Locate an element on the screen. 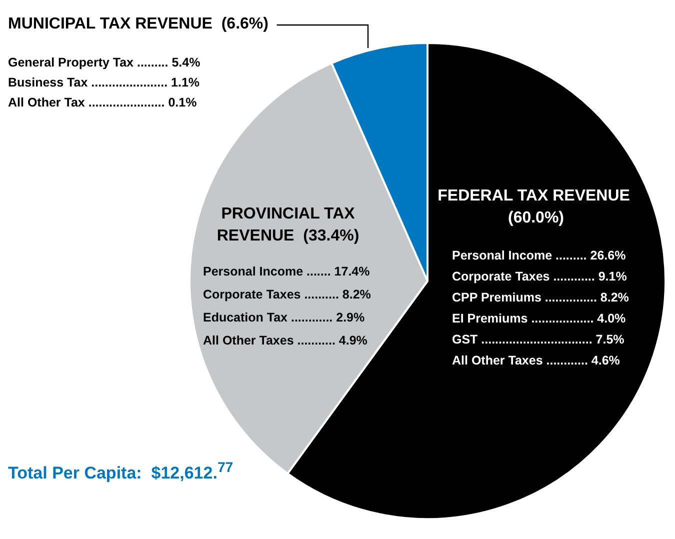 The image size is (675, 539). text: Personal Income ....... 17.4% is located at coordinates (286, 271).